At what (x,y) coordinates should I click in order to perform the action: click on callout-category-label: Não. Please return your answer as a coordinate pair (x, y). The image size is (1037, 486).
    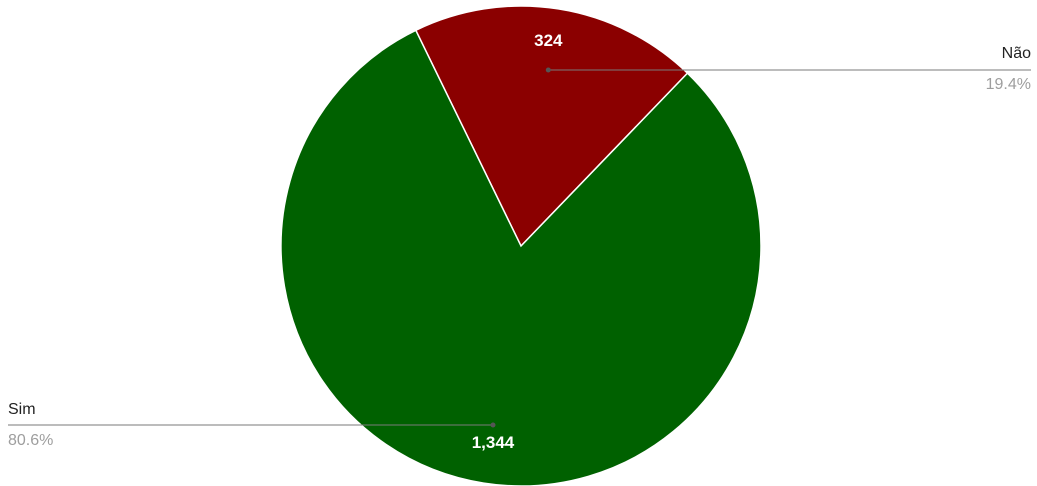
    Looking at the image, I should click on (1016, 53).